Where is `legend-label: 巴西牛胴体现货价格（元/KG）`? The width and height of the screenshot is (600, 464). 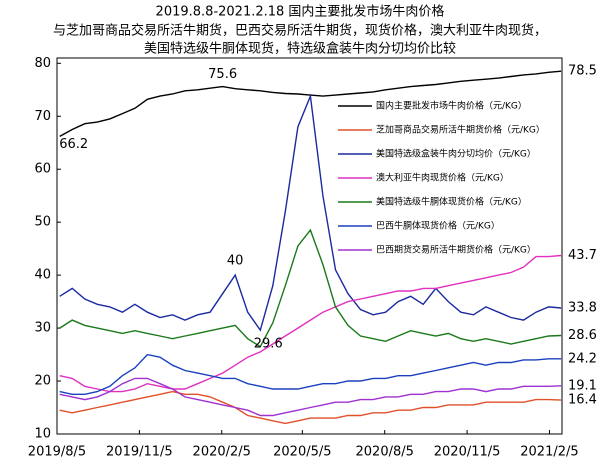
legend-label: 巴西牛胴体现货价格（元/KG） is located at coordinates (438, 226).